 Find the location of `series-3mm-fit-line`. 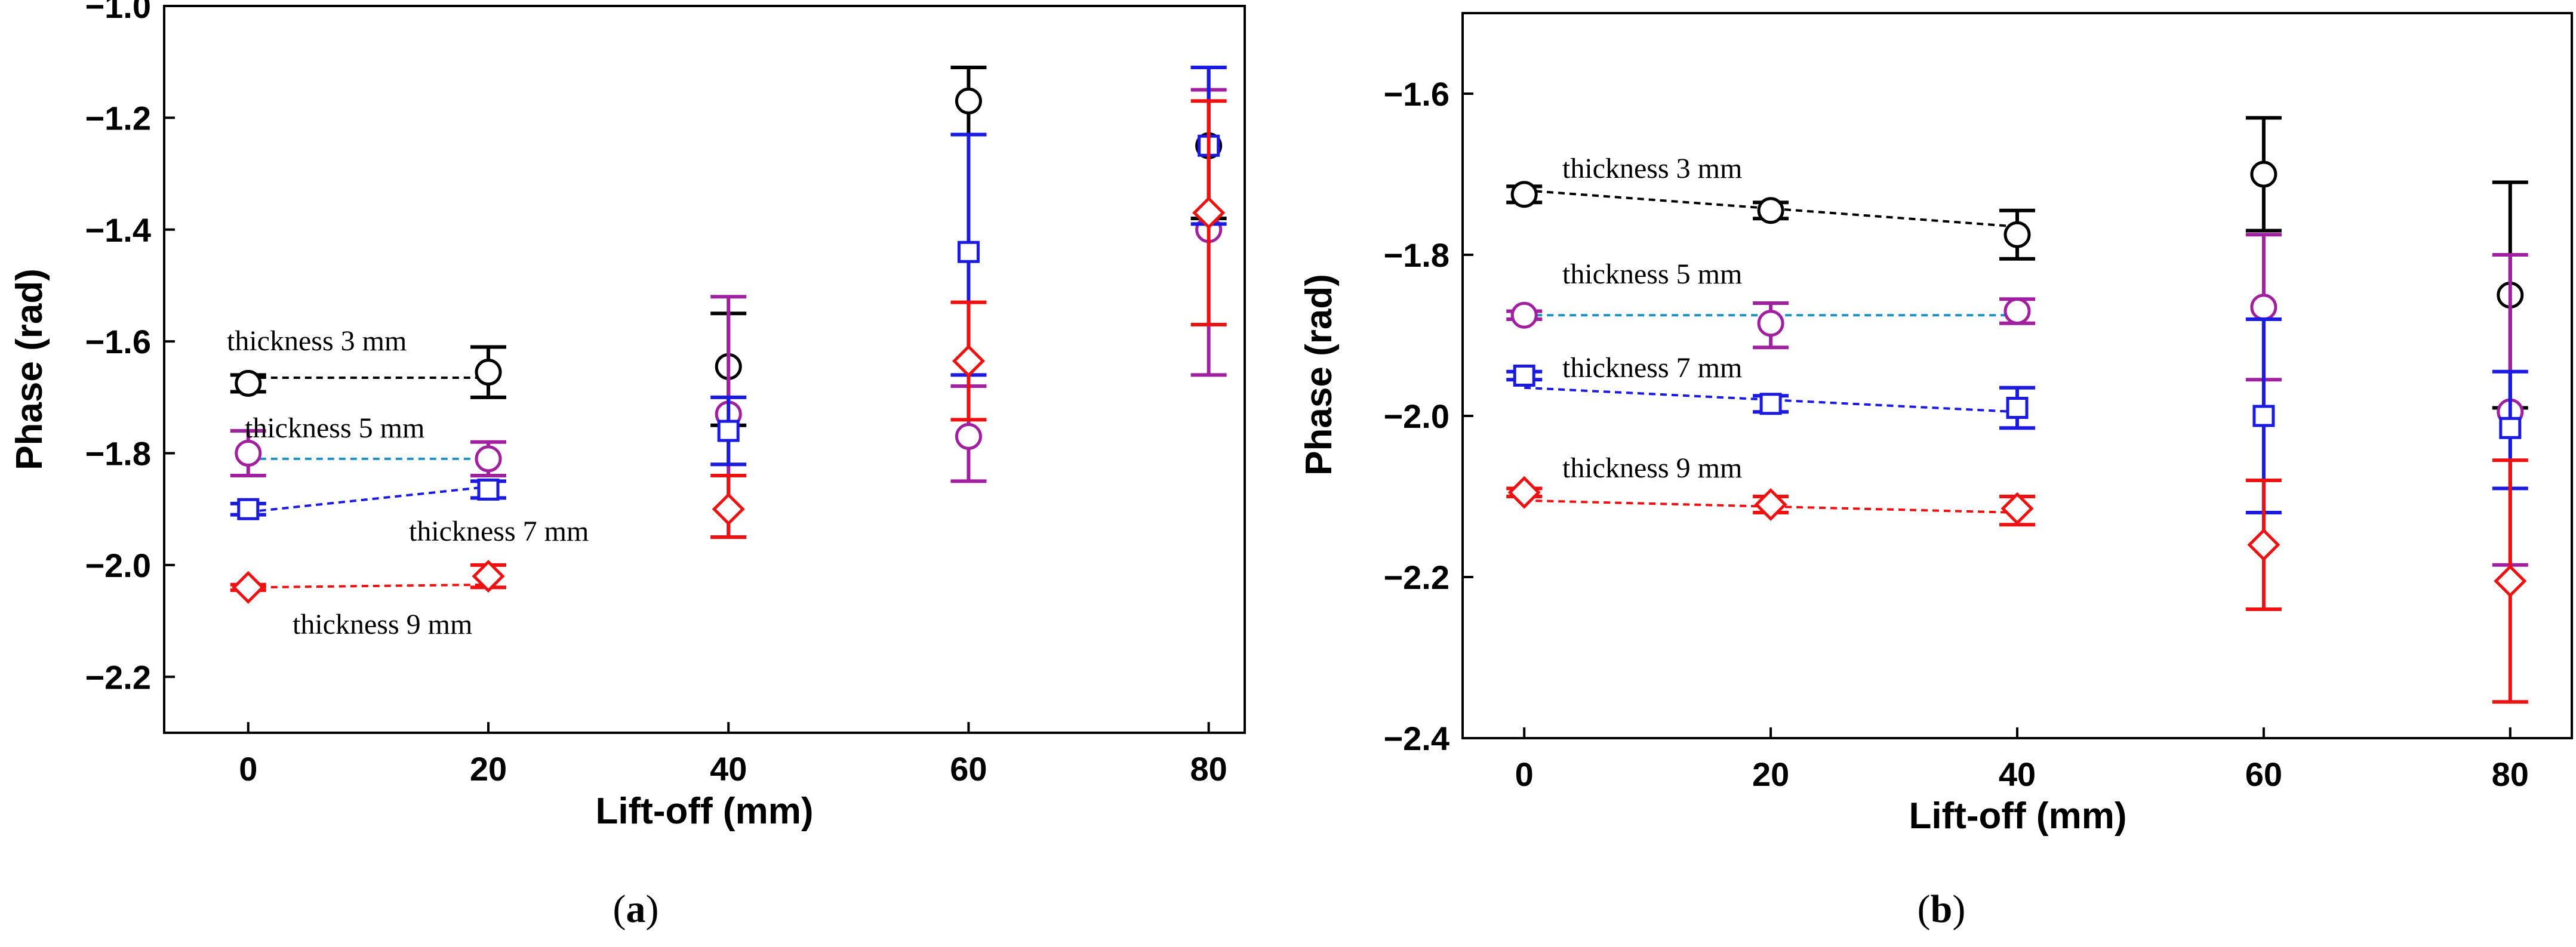

series-3mm-fit-line is located at coordinates (1771, 208).